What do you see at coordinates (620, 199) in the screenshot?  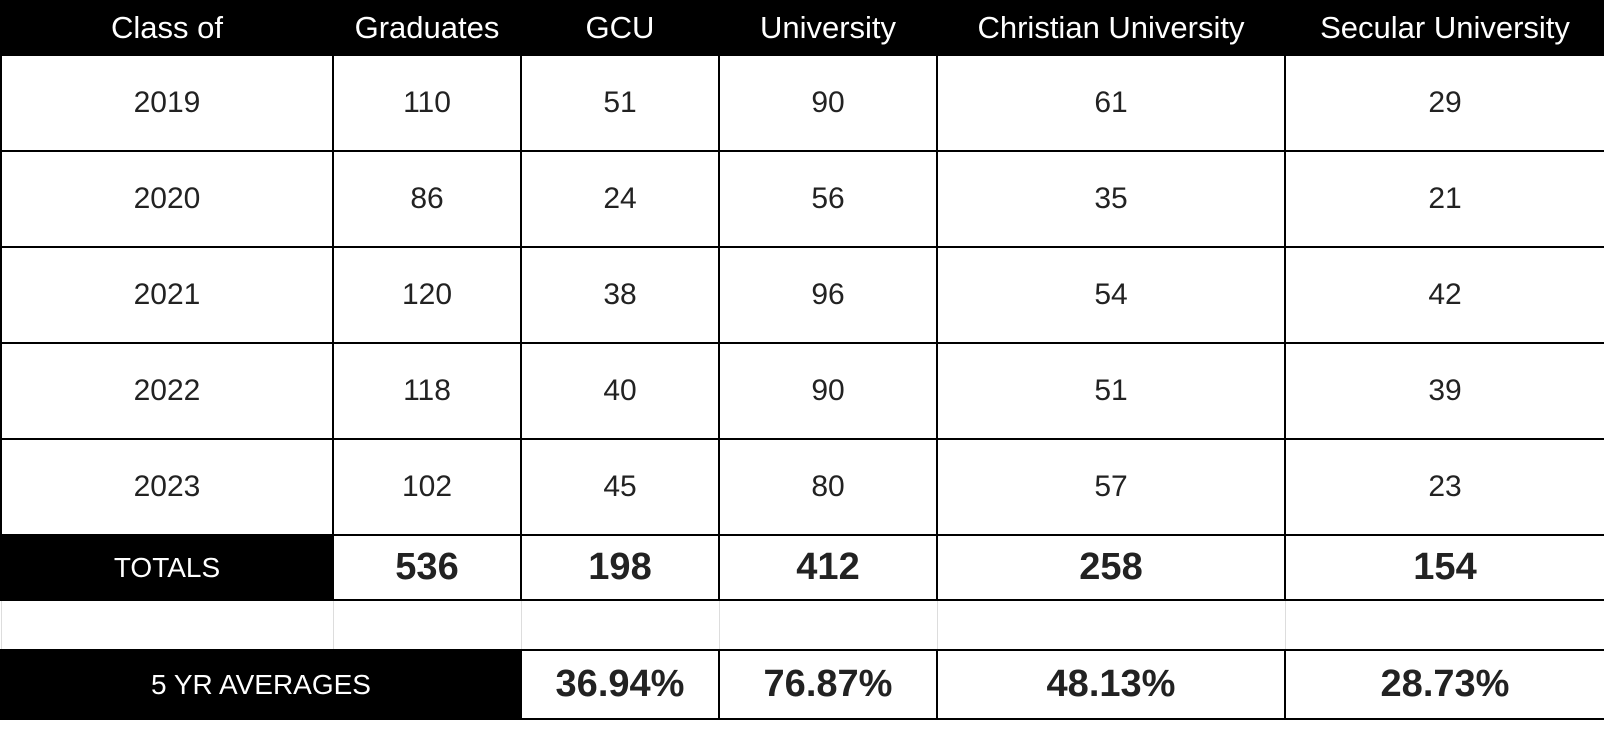 I see `value-cell: 24` at bounding box center [620, 199].